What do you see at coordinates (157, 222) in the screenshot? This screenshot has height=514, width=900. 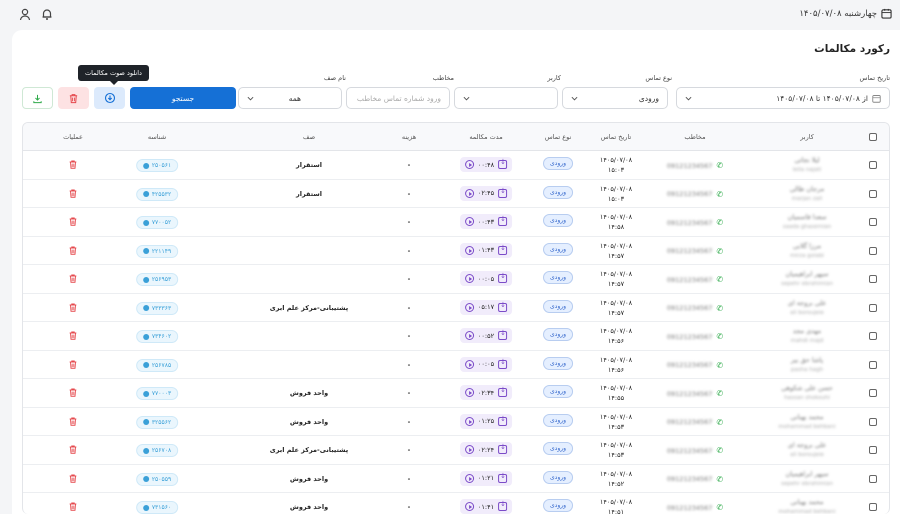 I see `id-cell: ۷۷۰۰۵۲` at bounding box center [157, 222].